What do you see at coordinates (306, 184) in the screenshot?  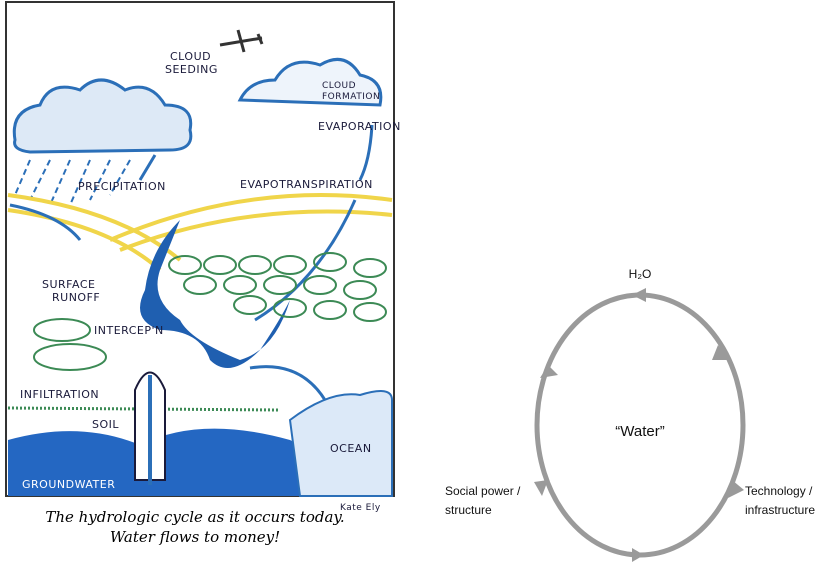 I see `label: EVAPOTRANSPIRATION` at bounding box center [306, 184].